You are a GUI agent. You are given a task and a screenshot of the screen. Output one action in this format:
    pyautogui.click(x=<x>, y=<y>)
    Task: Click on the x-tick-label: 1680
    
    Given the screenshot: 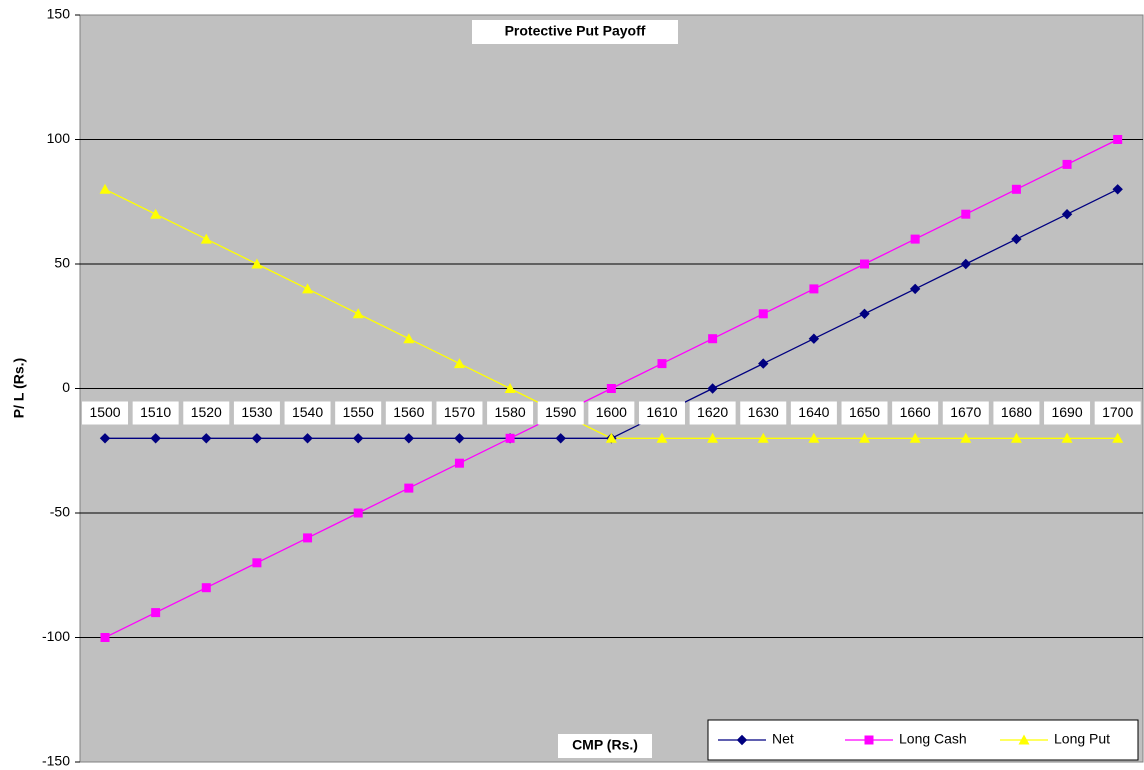 What is the action you would take?
    pyautogui.click(x=1016, y=412)
    